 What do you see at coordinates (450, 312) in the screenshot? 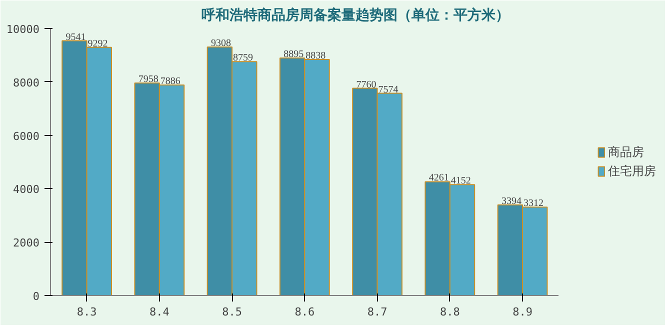
I see `x-tick-label: 8.8` at bounding box center [450, 312].